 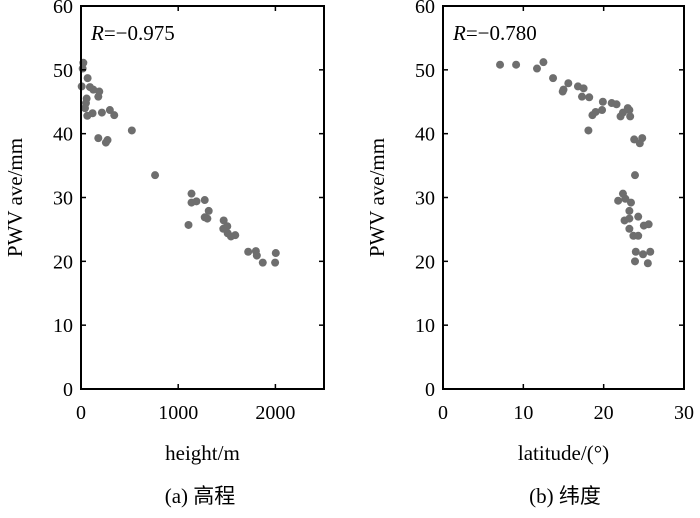 What do you see at coordinates (202, 453) in the screenshot?
I see `x-axis-label: height/m` at bounding box center [202, 453].